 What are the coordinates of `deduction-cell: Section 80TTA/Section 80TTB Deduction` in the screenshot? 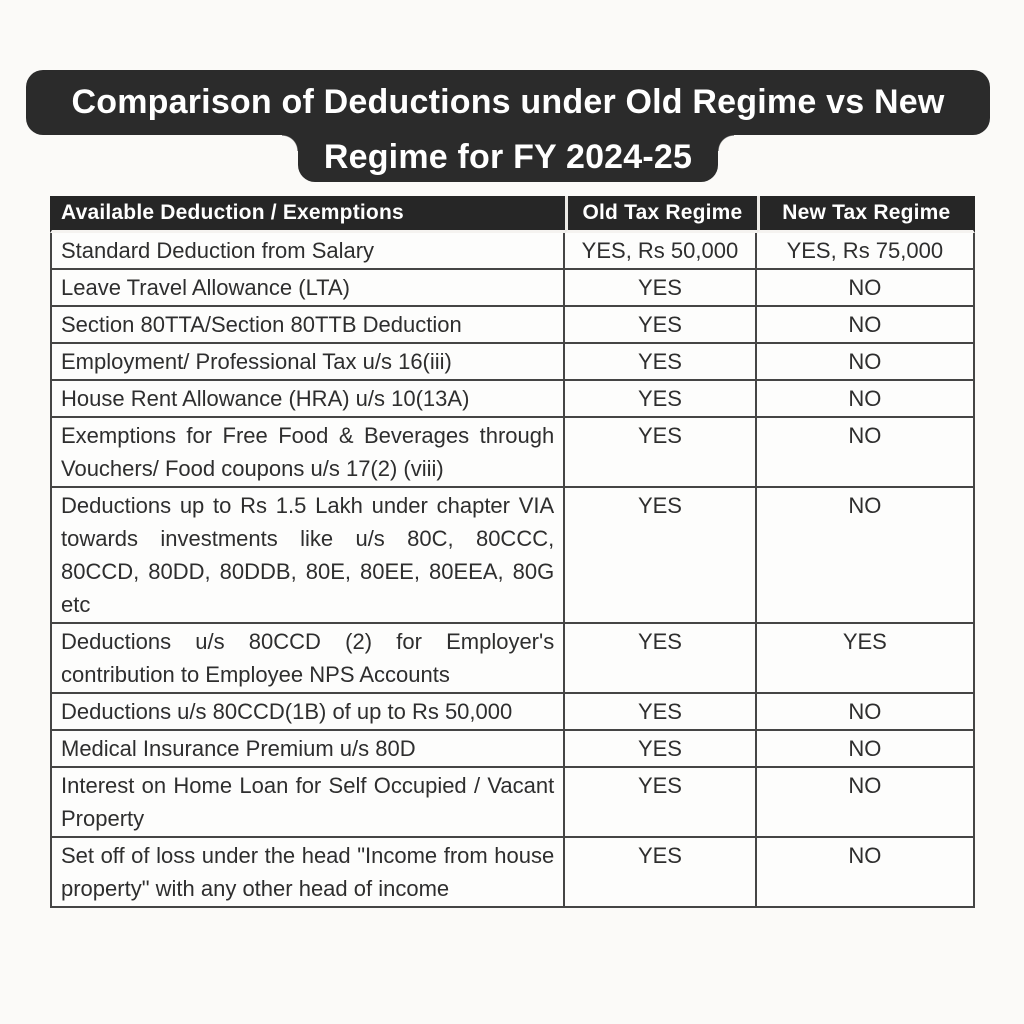 It's located at (308, 325).